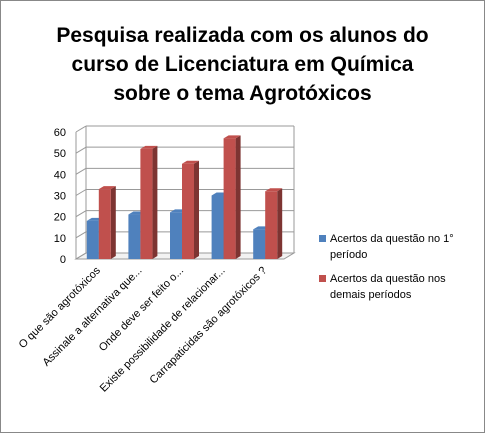  Describe the element at coordinates (60, 307) in the screenshot. I see `x-tick-label: O que são agrotóxicos` at that location.